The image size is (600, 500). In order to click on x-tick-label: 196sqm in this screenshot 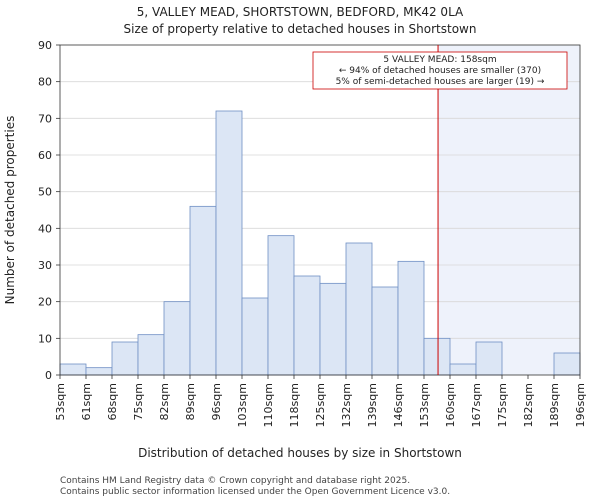, I will do `click(580, 405)`.